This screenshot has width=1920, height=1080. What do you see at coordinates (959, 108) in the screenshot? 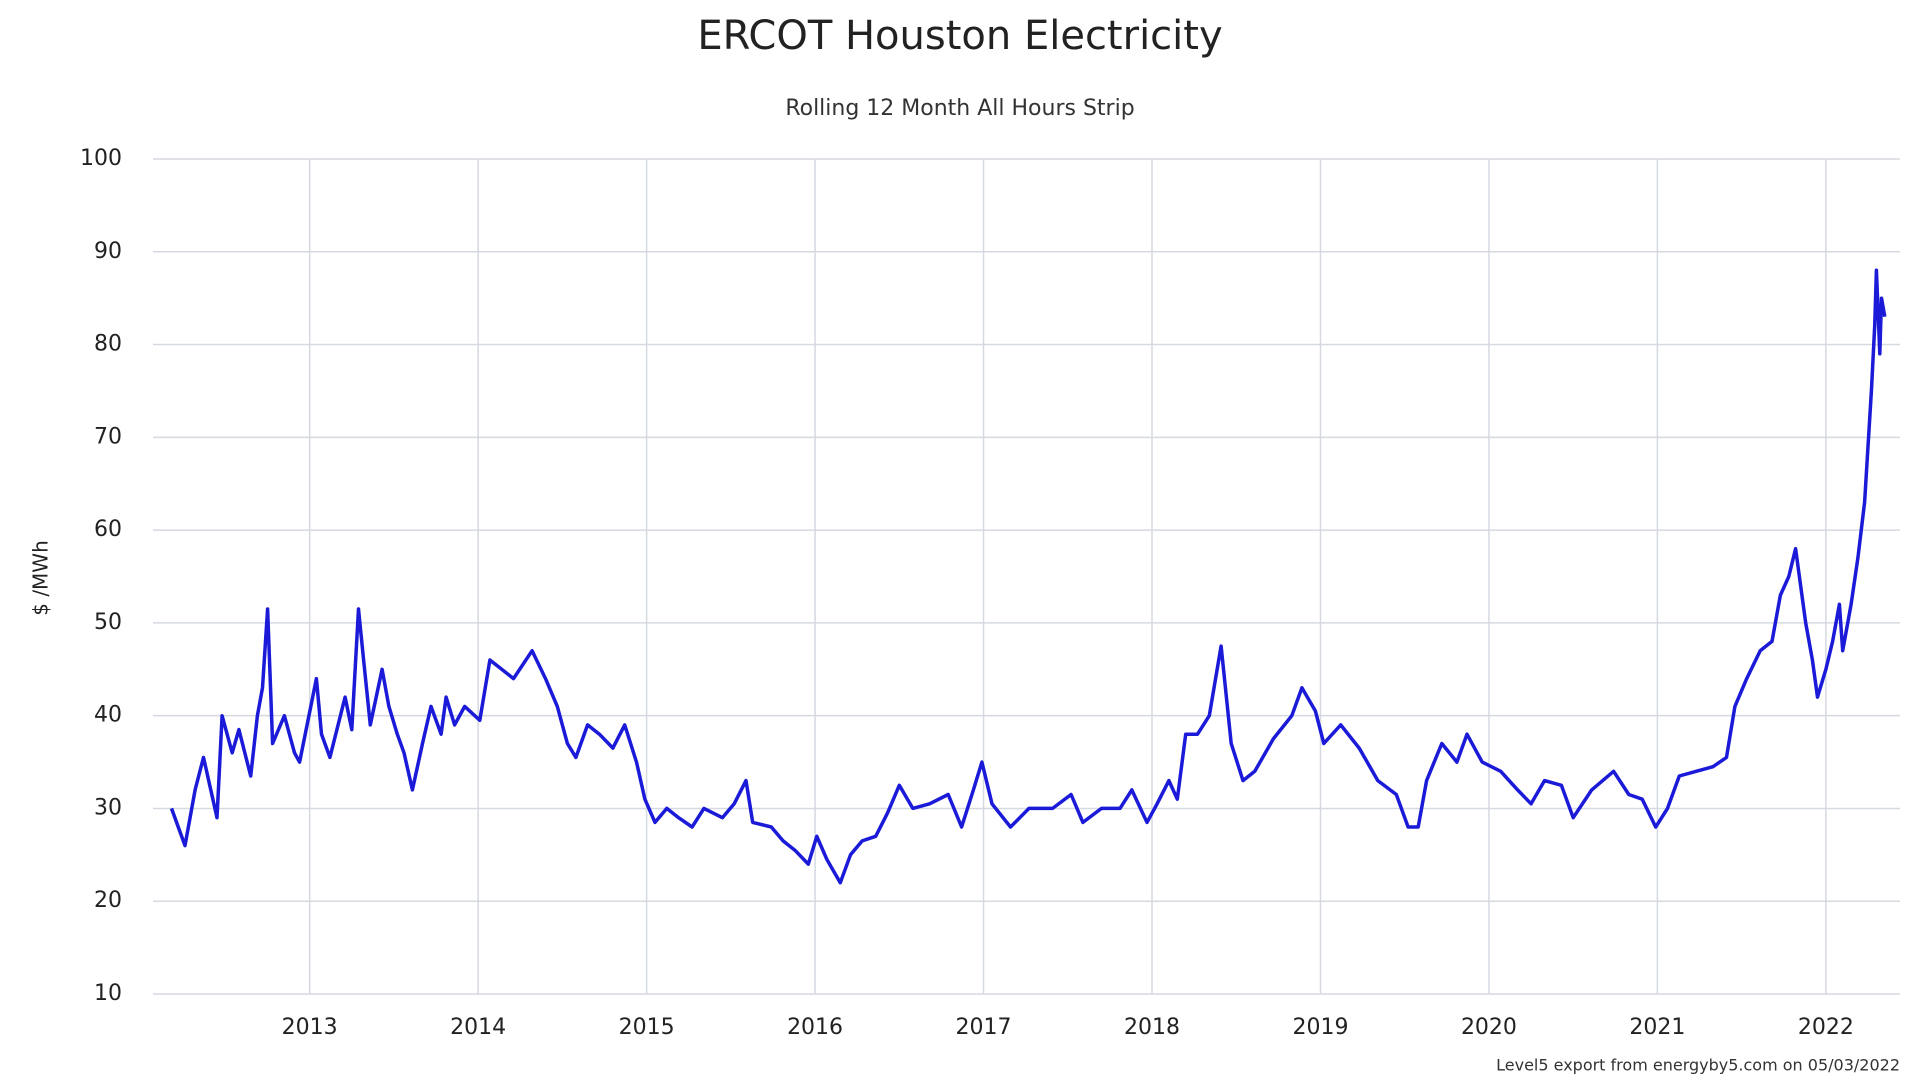
I see `chart-subtitle: Rolling 12 Month All Hours Strip` at bounding box center [959, 108].